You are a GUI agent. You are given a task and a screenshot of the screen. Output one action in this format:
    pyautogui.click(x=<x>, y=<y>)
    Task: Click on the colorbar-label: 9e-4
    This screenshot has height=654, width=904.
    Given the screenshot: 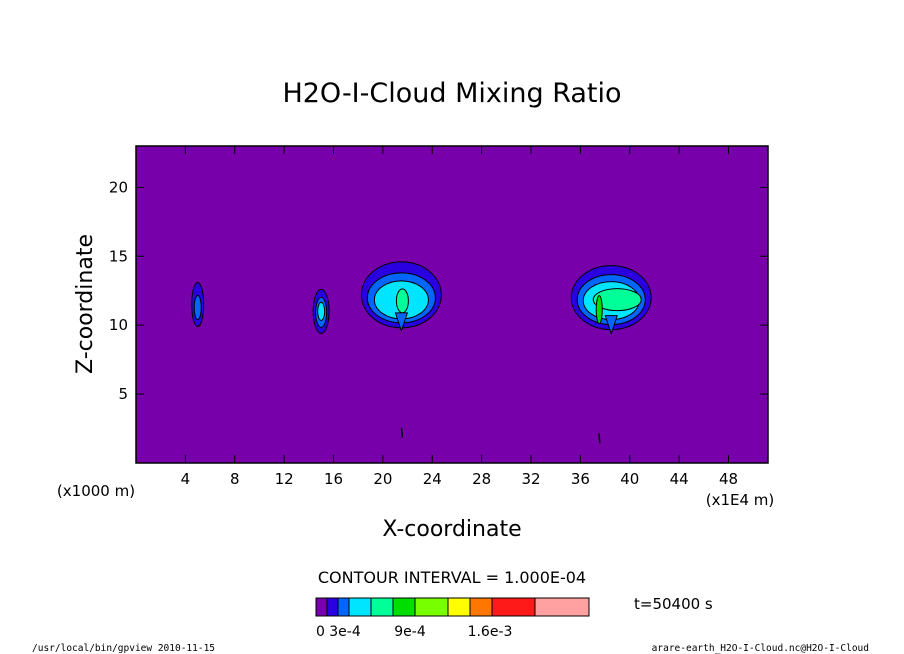 What is the action you would take?
    pyautogui.click(x=410, y=632)
    